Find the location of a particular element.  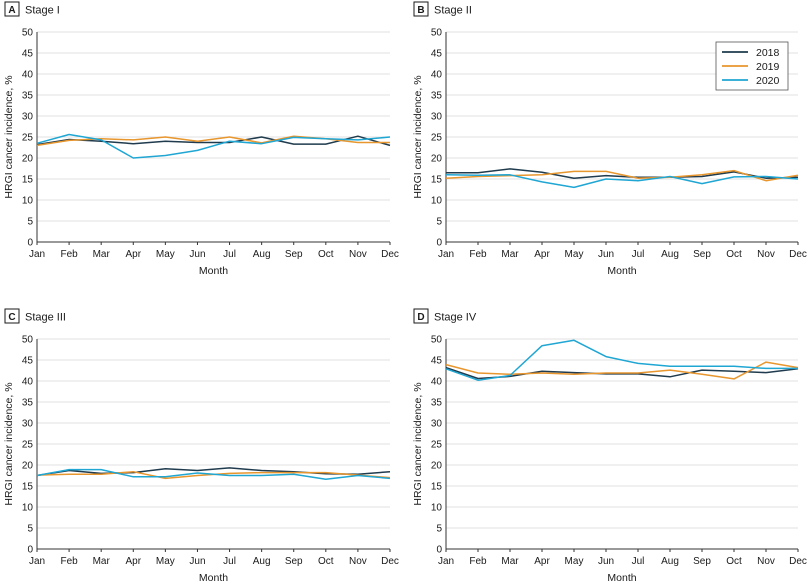

panel-title: Stage III is located at coordinates (45, 318).